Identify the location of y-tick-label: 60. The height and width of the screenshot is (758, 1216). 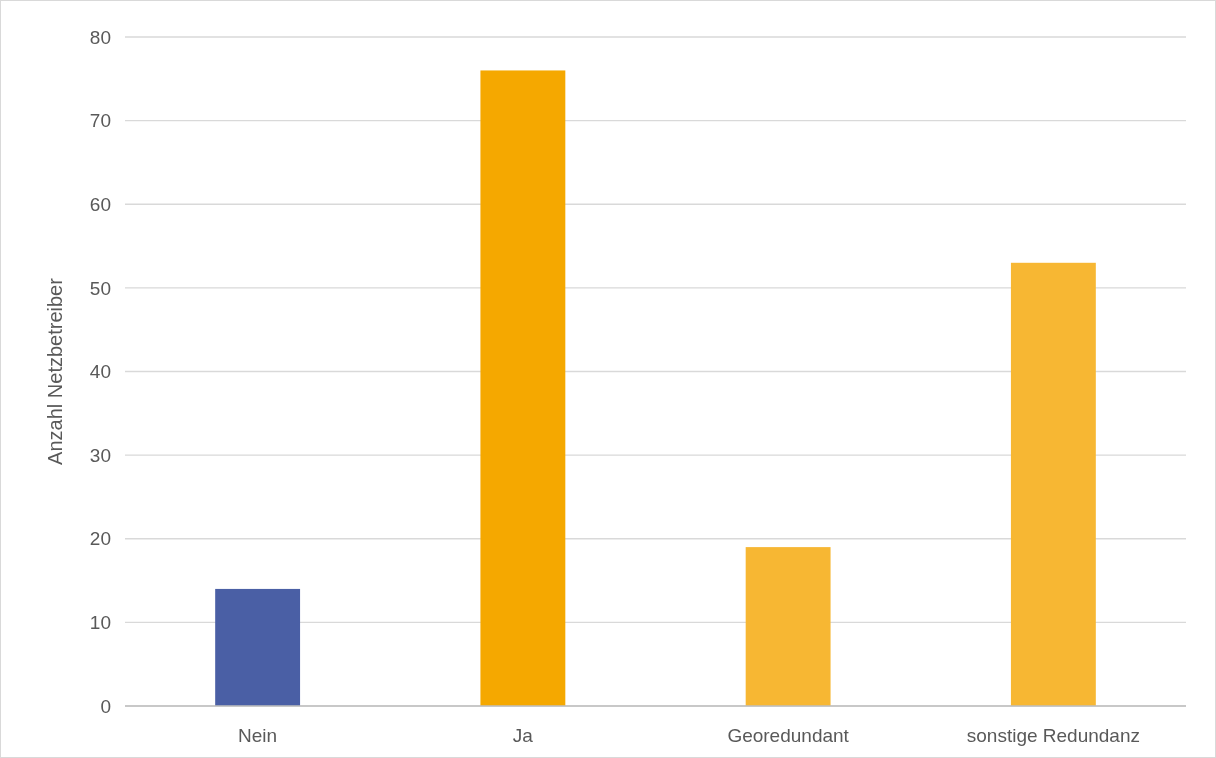
(100, 204).